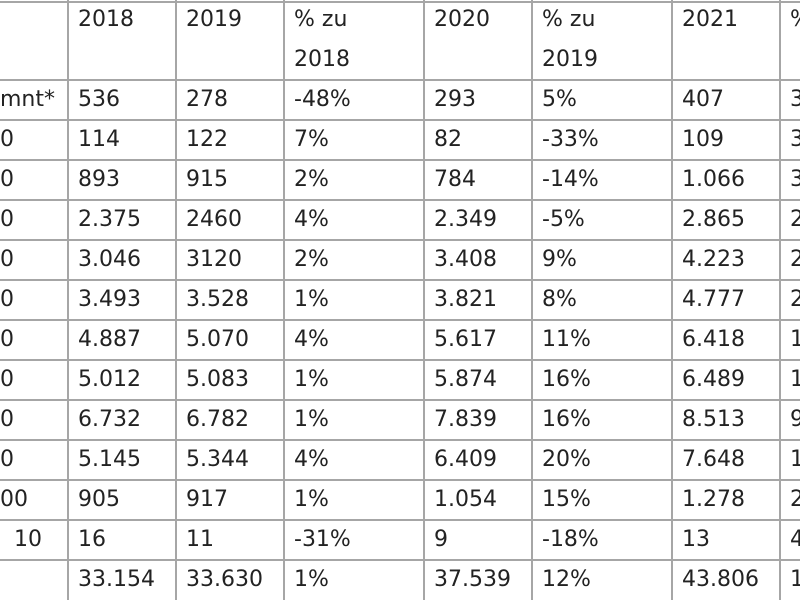  What do you see at coordinates (27, 99) in the screenshot?
I see `row-label: mnt*` at bounding box center [27, 99].